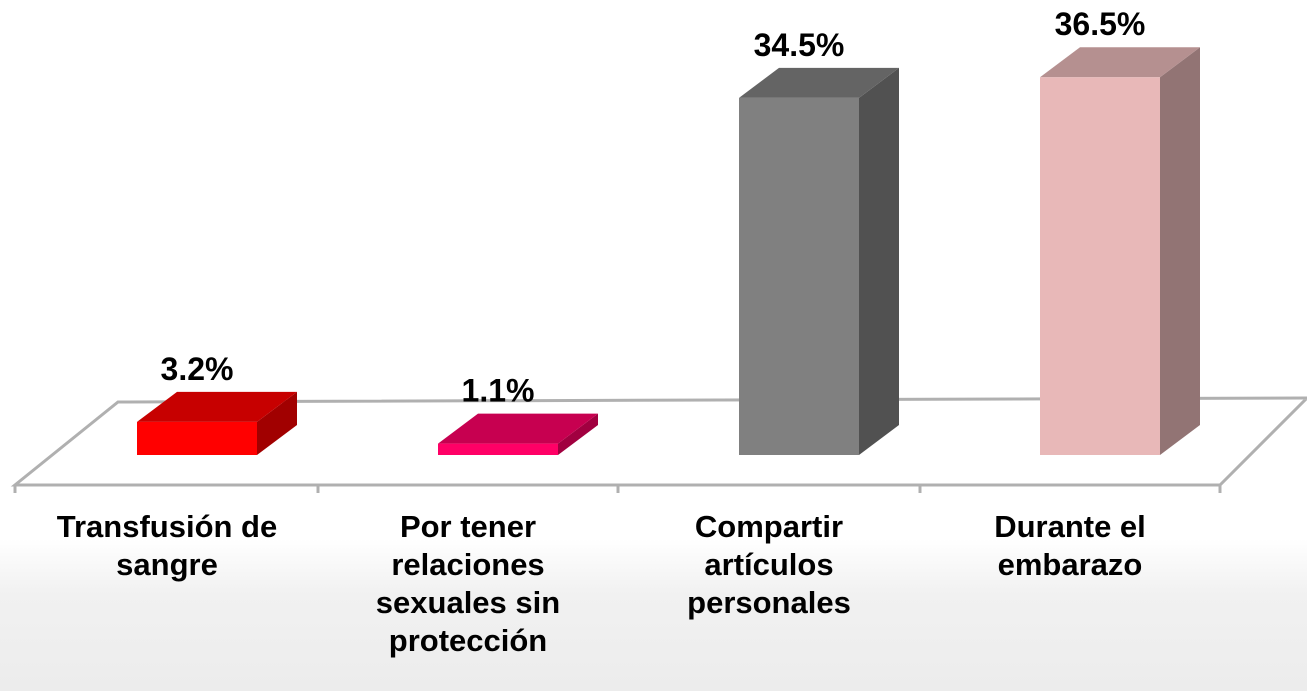  What do you see at coordinates (799, 45) in the screenshot?
I see `value-label: 34.5%` at bounding box center [799, 45].